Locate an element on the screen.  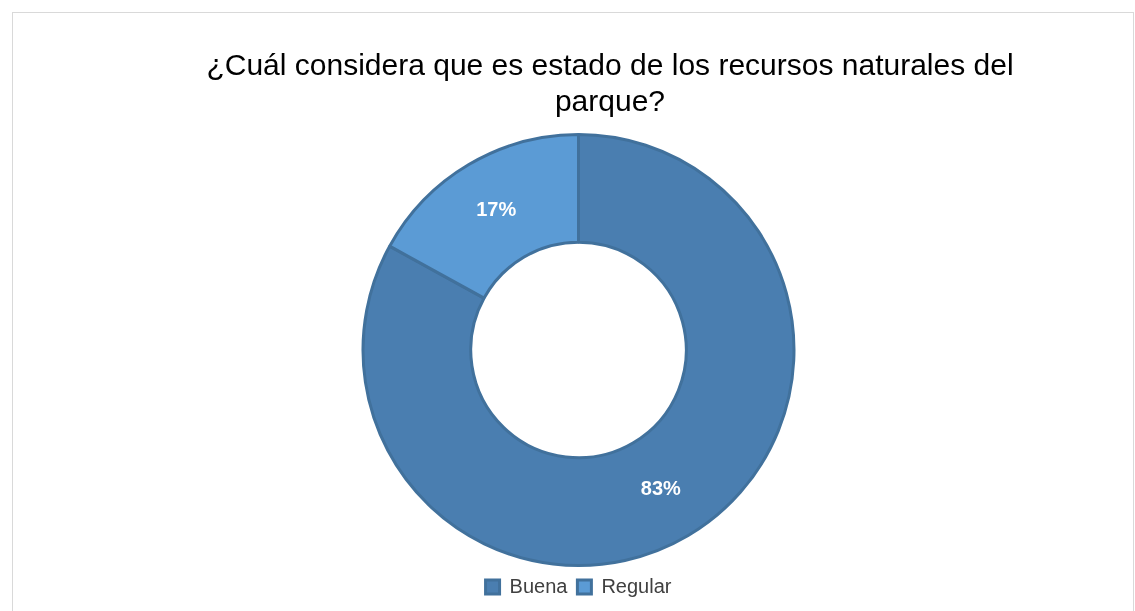
legend-label: Regular is located at coordinates (636, 585).